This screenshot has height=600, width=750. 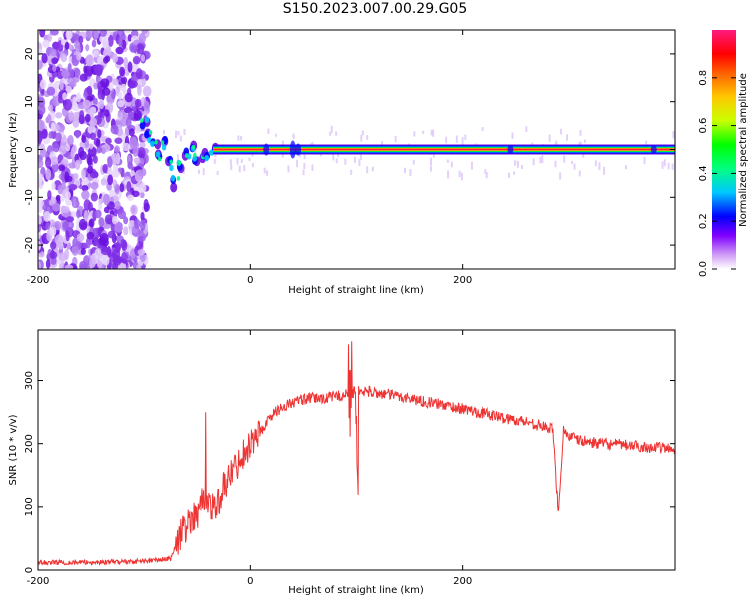 What do you see at coordinates (29, 54) in the screenshot?
I see `y-tick-label: 20` at bounding box center [29, 54].